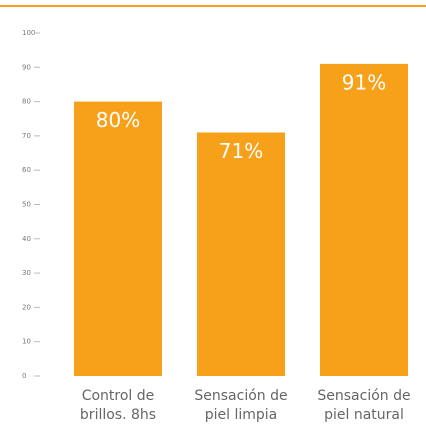  Describe the element at coordinates (26, 239) in the screenshot. I see `y-tick-label: 40` at that location.